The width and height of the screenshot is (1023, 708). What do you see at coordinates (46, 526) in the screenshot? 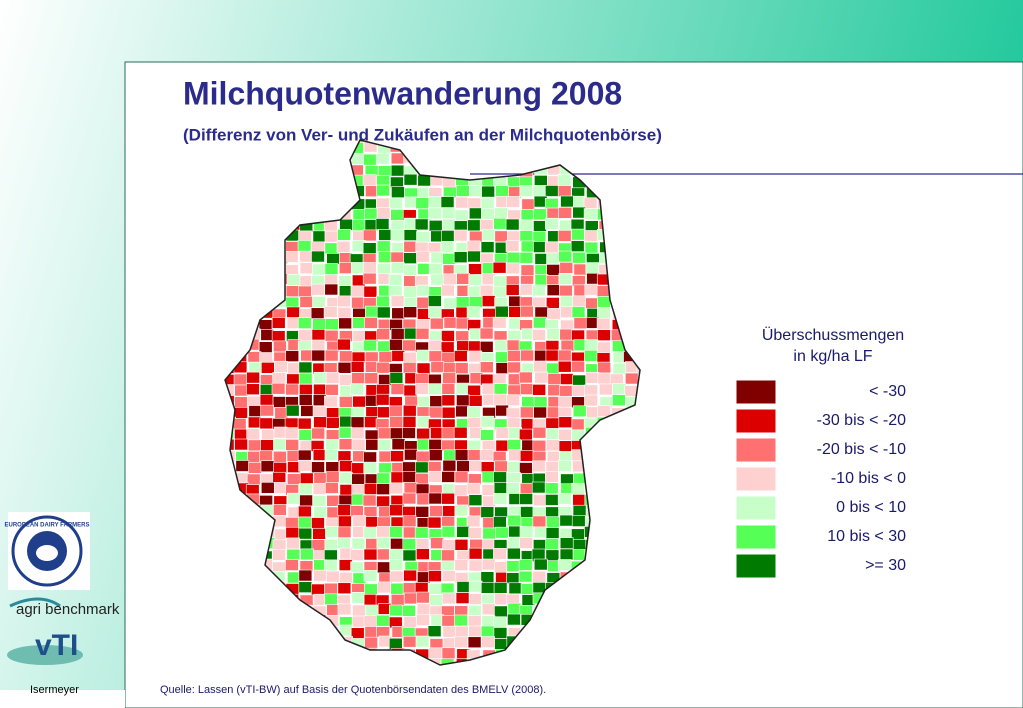
I see `logo-text: EUROPEAN DAIRY FARMERS` at bounding box center [46, 526].